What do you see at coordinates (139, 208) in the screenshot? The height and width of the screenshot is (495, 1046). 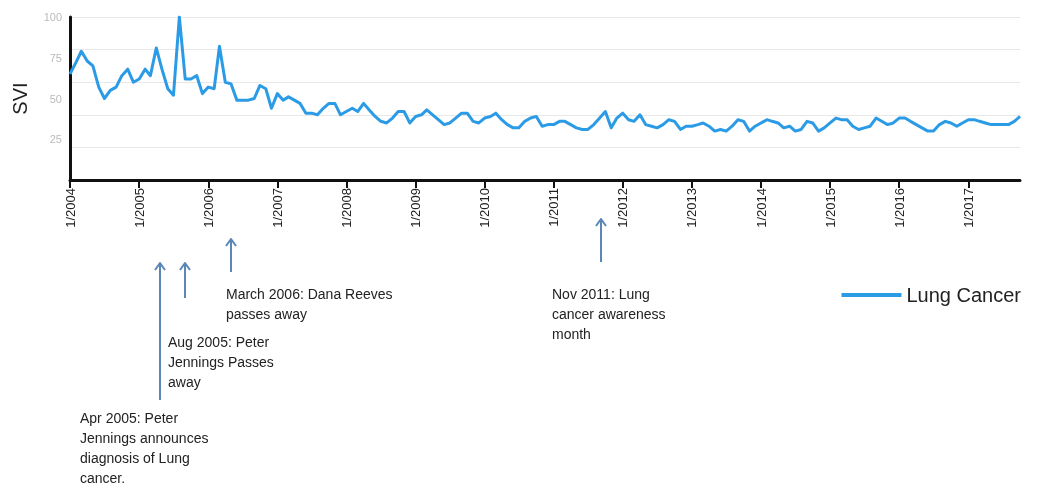 I see `x-tick-label: 1/2005` at bounding box center [139, 208].